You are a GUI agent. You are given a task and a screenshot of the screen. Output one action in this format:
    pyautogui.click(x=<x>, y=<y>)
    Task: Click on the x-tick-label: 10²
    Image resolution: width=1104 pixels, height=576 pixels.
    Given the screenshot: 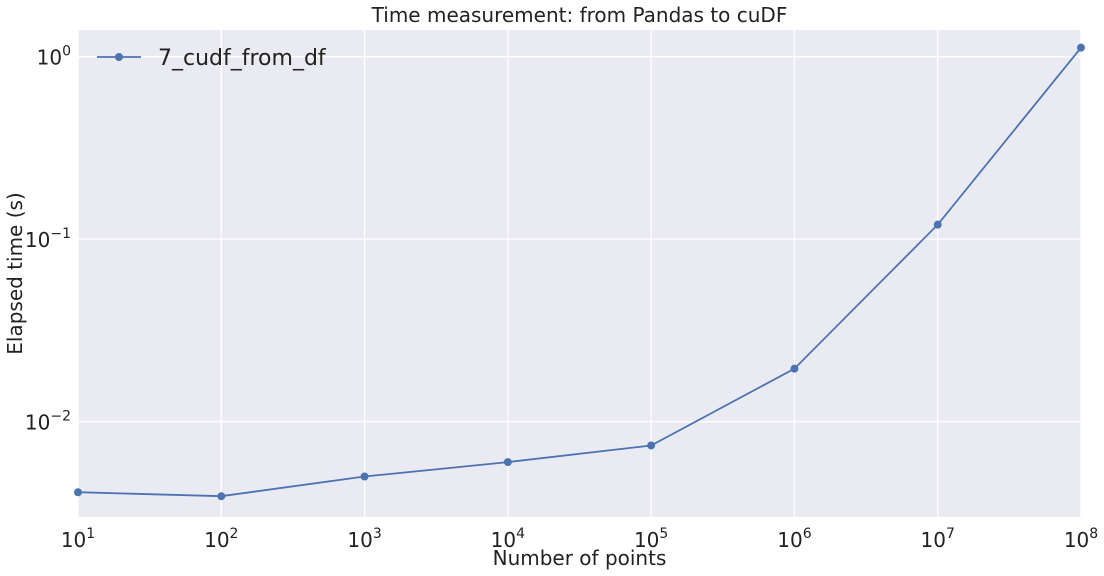 What is the action you would take?
    pyautogui.click(x=221, y=539)
    